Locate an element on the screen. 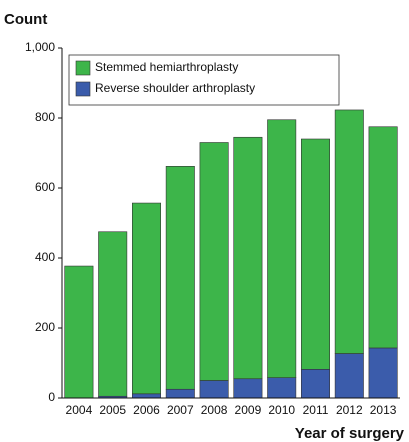 The width and height of the screenshot is (409, 442). x-tick-label: 2012 is located at coordinates (349, 410).